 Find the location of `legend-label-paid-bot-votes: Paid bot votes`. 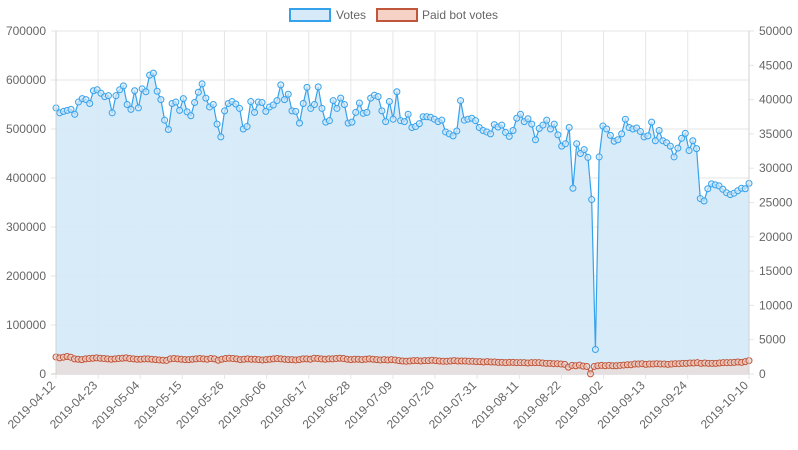

legend-label-paid-bot-votes: Paid bot votes is located at coordinates (460, 15).